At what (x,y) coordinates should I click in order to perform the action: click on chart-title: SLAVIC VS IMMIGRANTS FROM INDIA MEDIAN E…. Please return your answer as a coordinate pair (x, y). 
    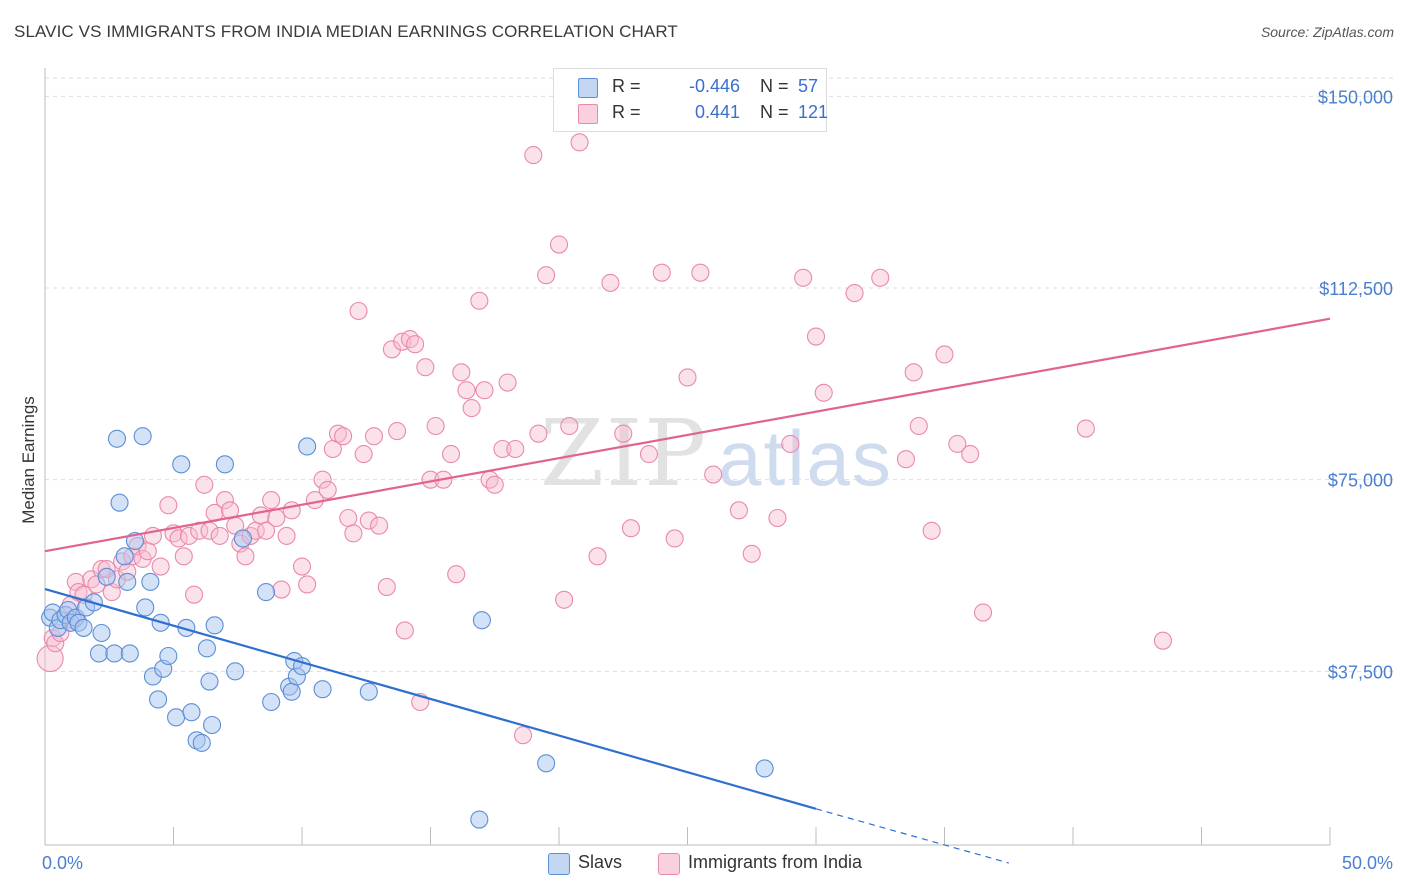
    Looking at the image, I should click on (346, 31).